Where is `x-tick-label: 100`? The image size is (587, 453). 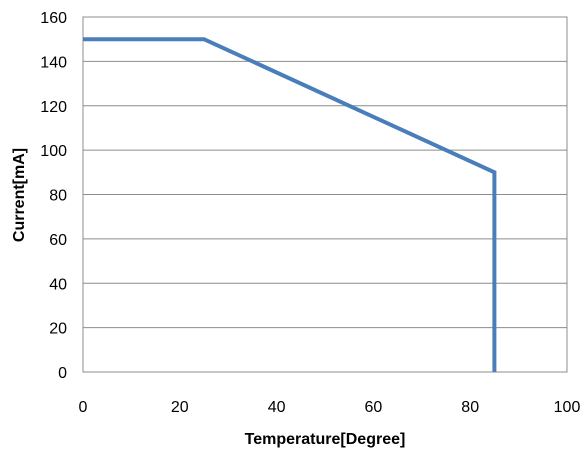 x-tick-label: 100 is located at coordinates (567, 407).